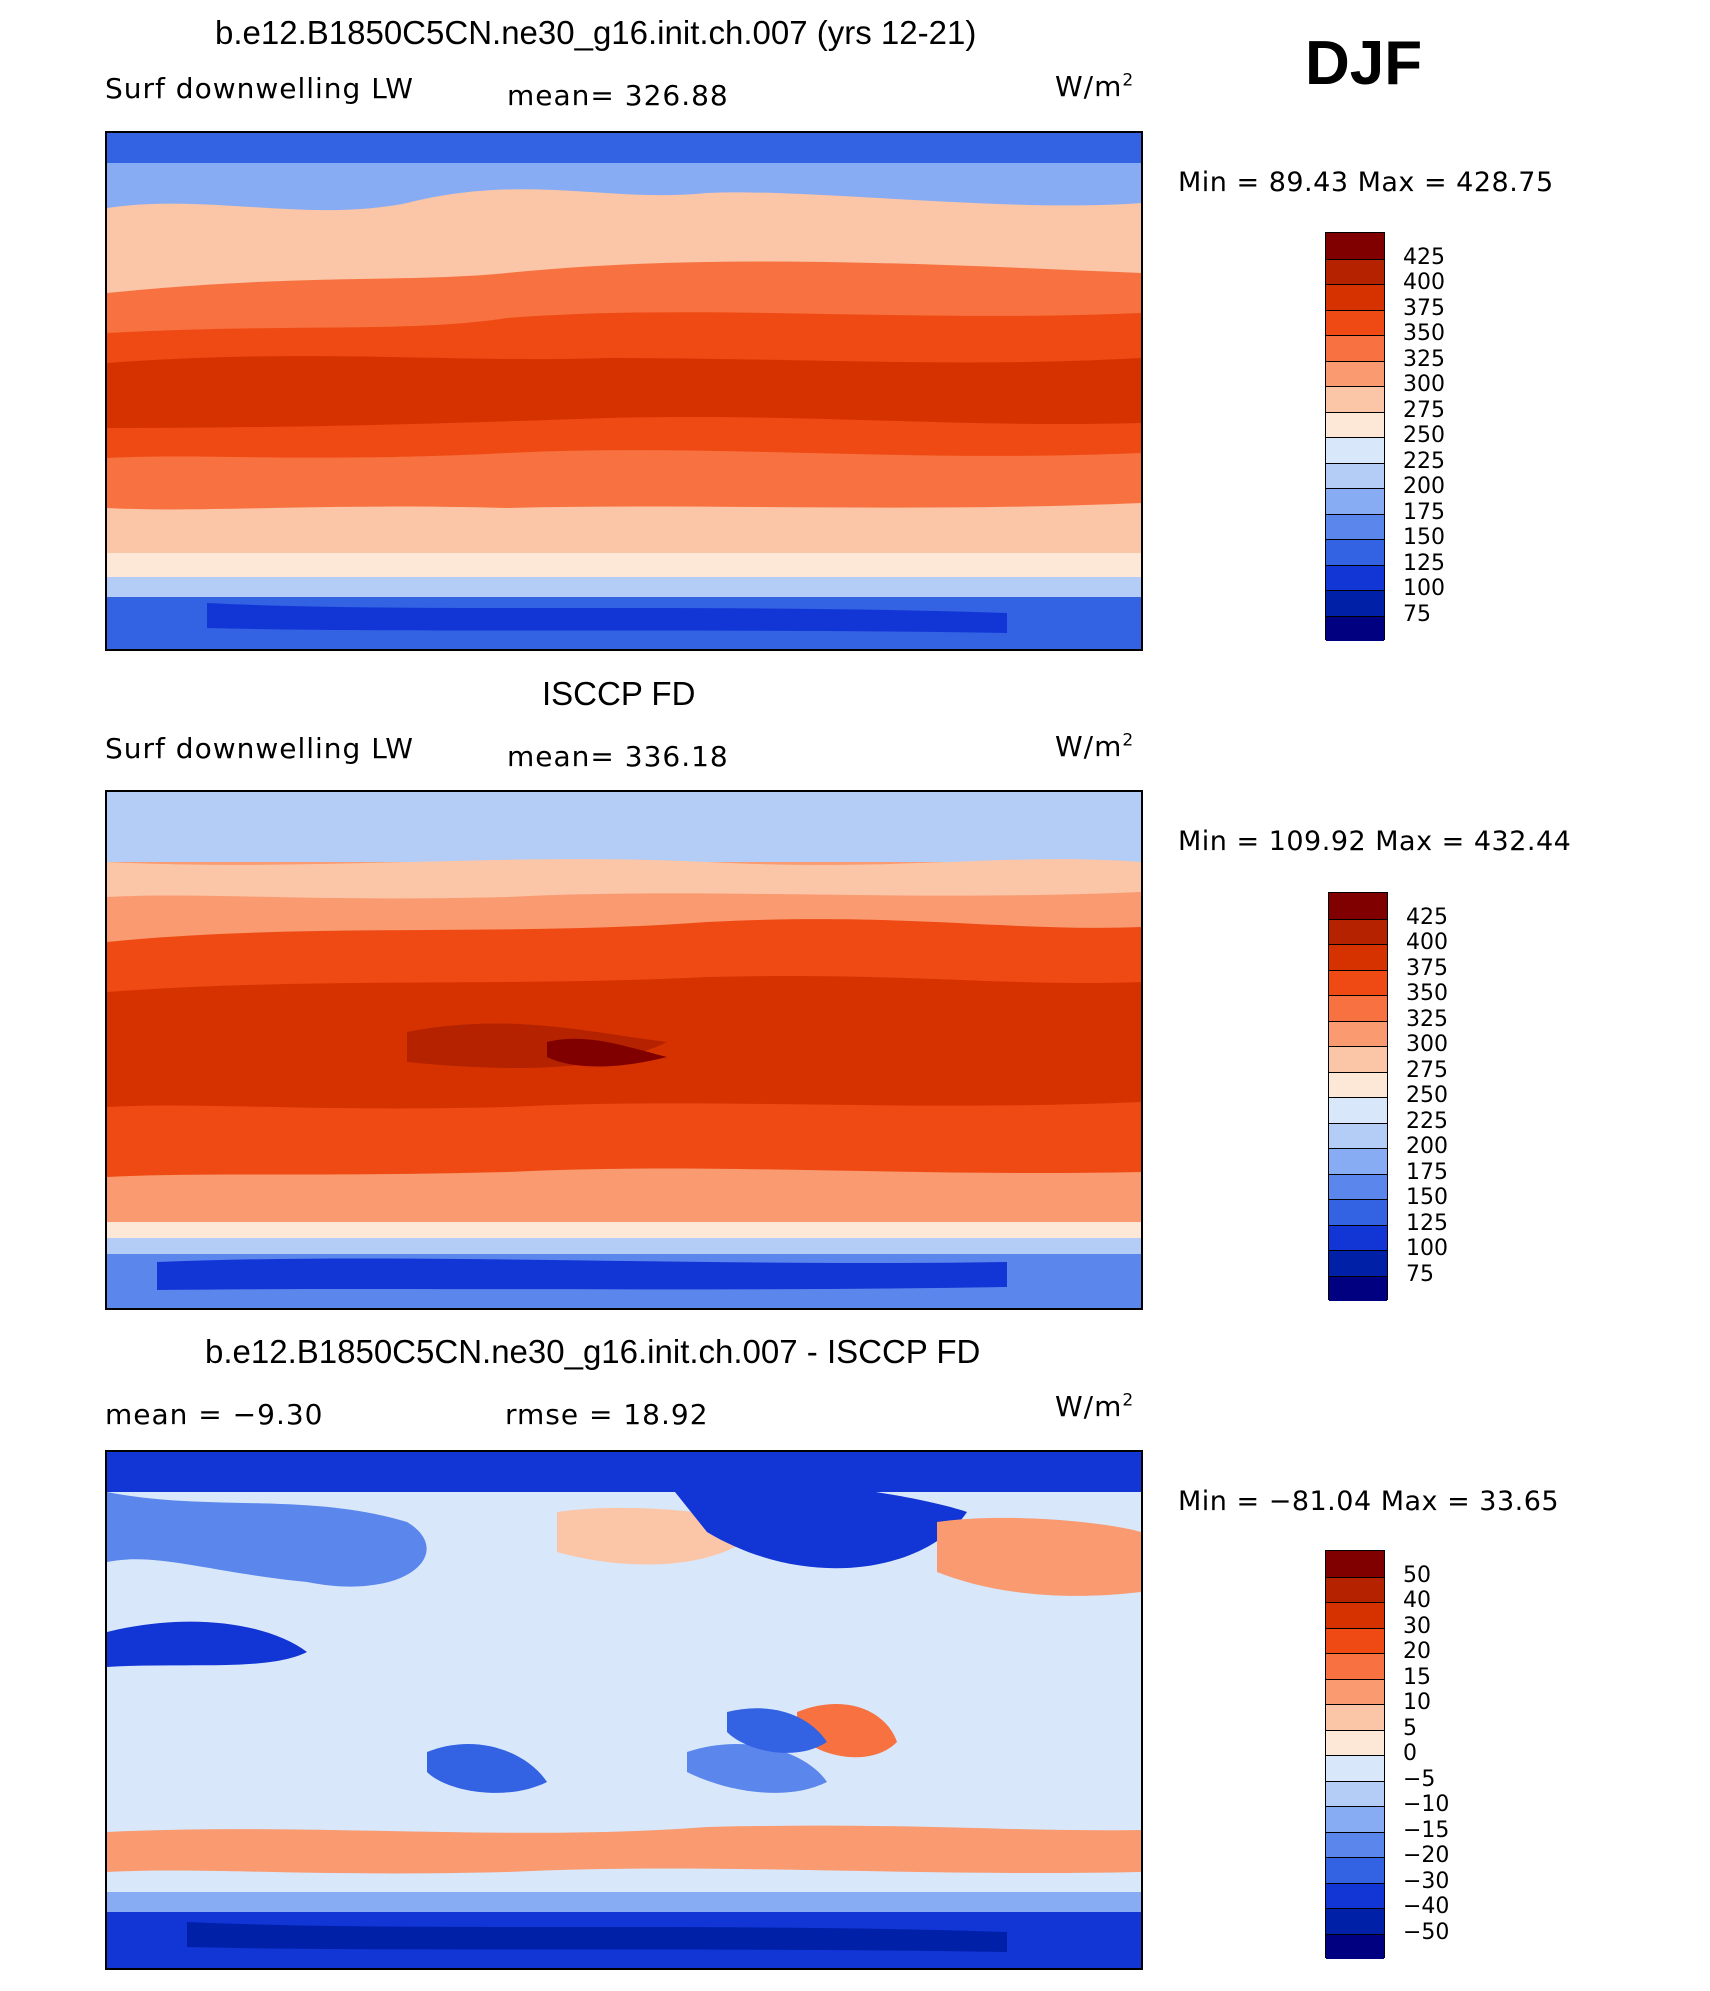 The width and height of the screenshot is (1710, 1991). Describe the element at coordinates (1426, 1855) in the screenshot. I see `colorbar-tick-label: −20` at that location.